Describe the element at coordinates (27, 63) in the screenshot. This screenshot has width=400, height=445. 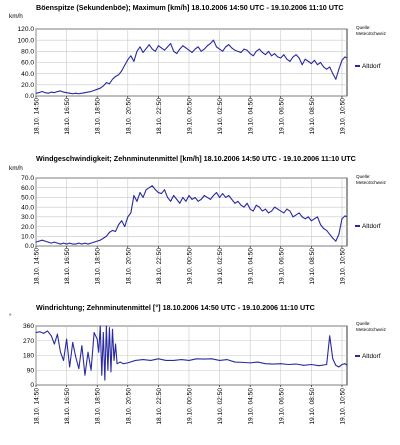
I see `y-tick-label: 60.0` at that location.